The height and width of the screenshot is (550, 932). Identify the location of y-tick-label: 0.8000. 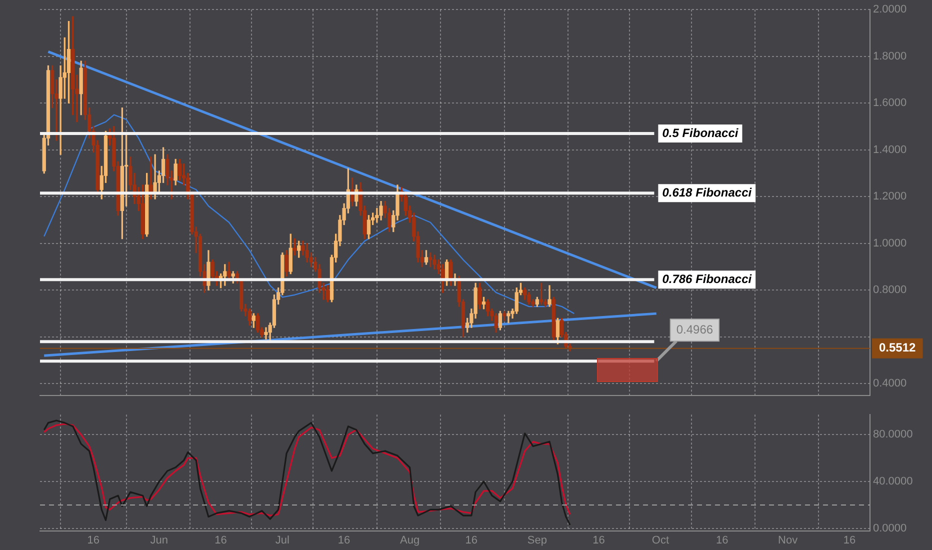
(890, 290).